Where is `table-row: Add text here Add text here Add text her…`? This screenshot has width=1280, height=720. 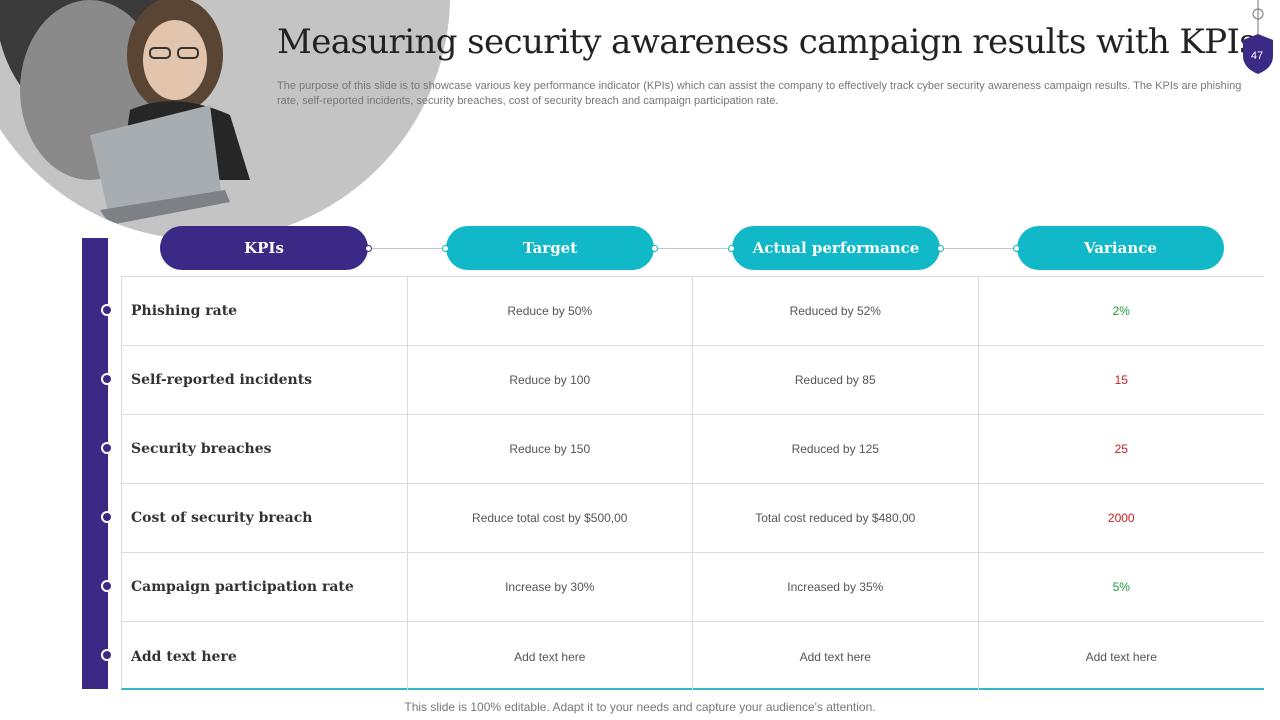 table-row: Add text here Add text here Add text her… is located at coordinates (693, 656).